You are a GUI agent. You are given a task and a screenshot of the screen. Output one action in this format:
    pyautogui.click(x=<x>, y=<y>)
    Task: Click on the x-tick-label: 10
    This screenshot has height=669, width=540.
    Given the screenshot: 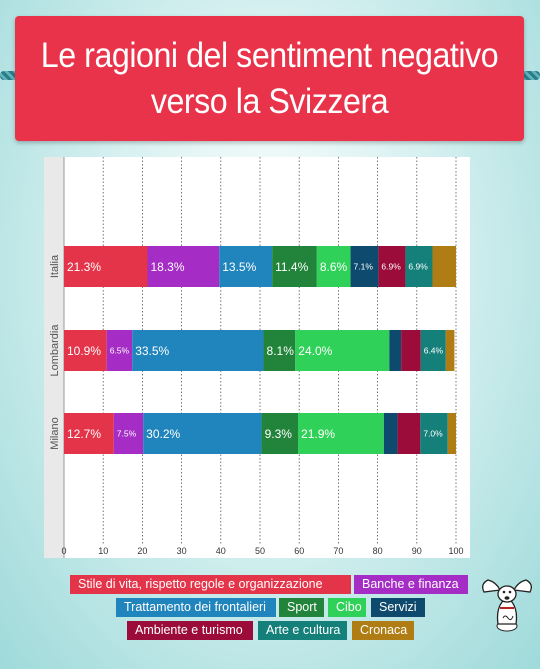 What is the action you would take?
    pyautogui.click(x=103, y=551)
    